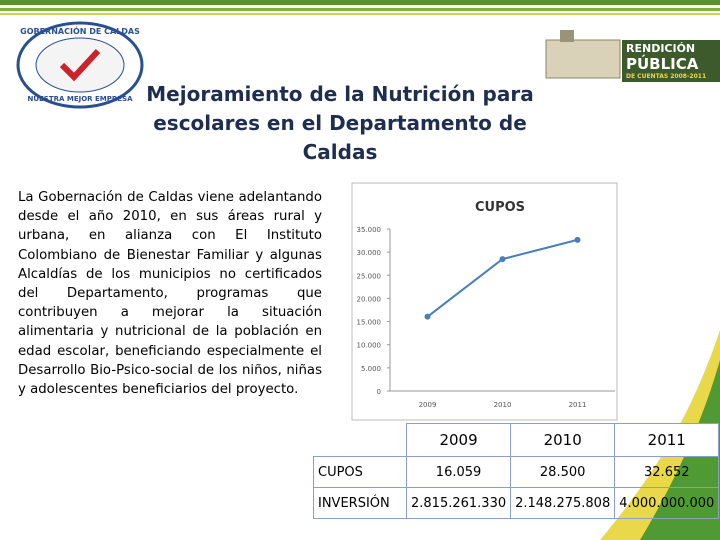 The image size is (720, 540). What do you see at coordinates (500, 207) in the screenshot?
I see `chart-title: CUPOS` at bounding box center [500, 207].